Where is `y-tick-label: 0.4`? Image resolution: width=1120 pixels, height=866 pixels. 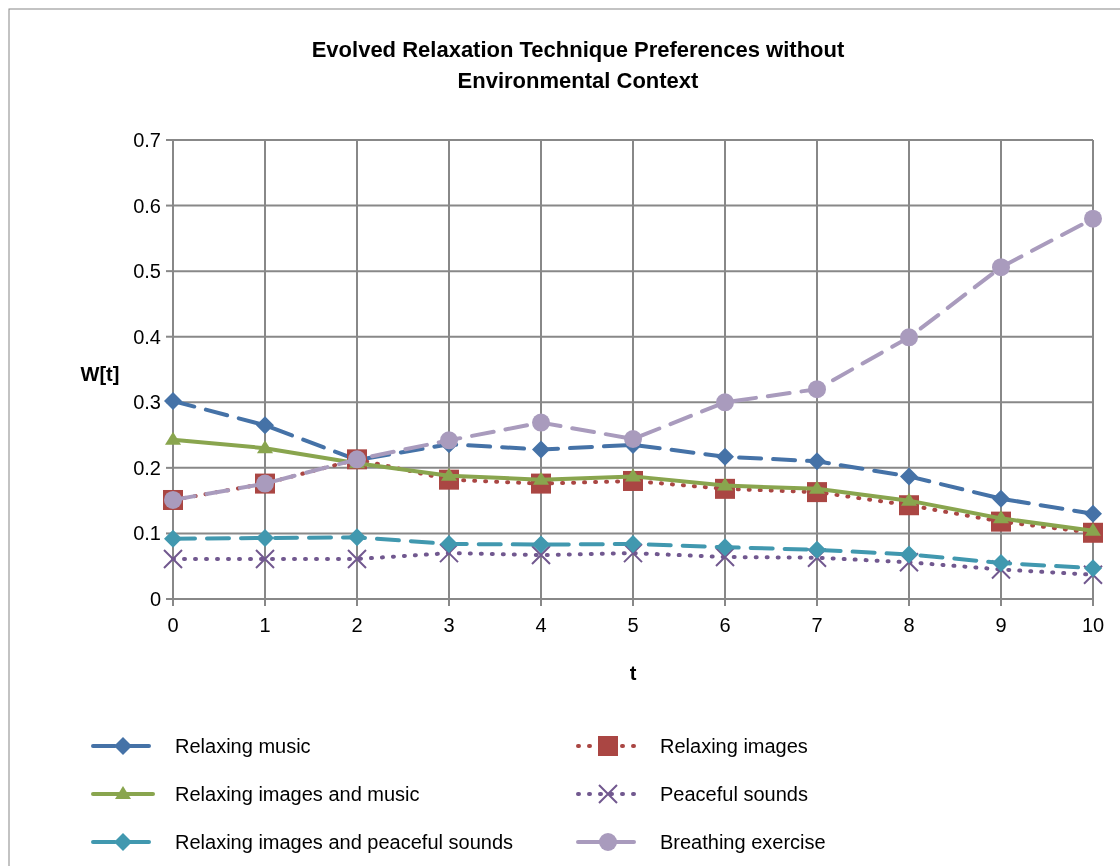 y-tick-label: 0.4 is located at coordinates (147, 336).